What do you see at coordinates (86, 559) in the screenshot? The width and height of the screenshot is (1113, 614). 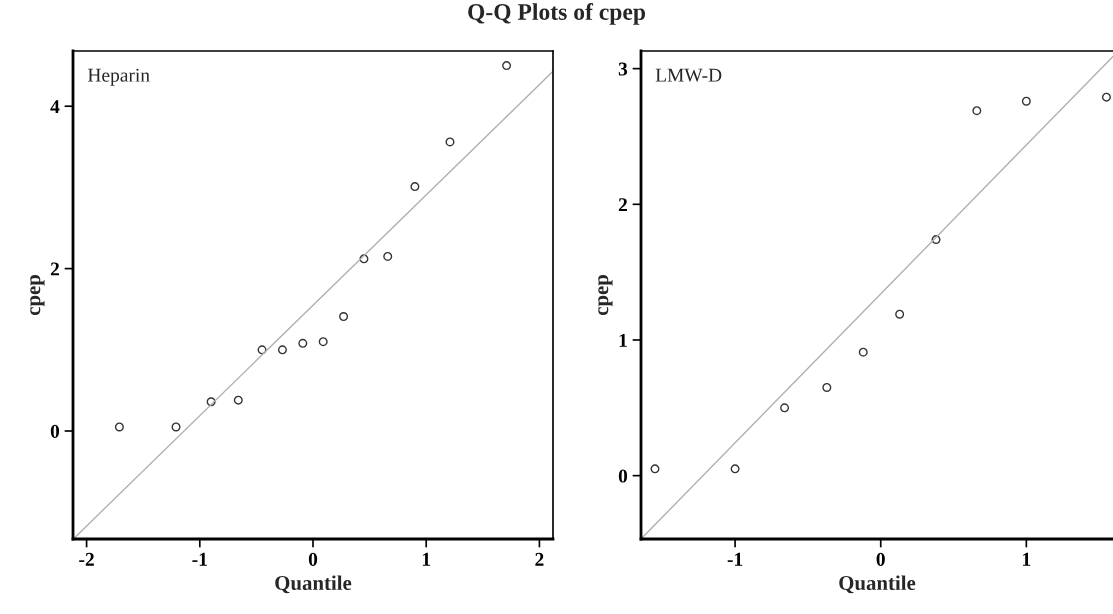 I see `x-tick-label: -2` at bounding box center [86, 559].